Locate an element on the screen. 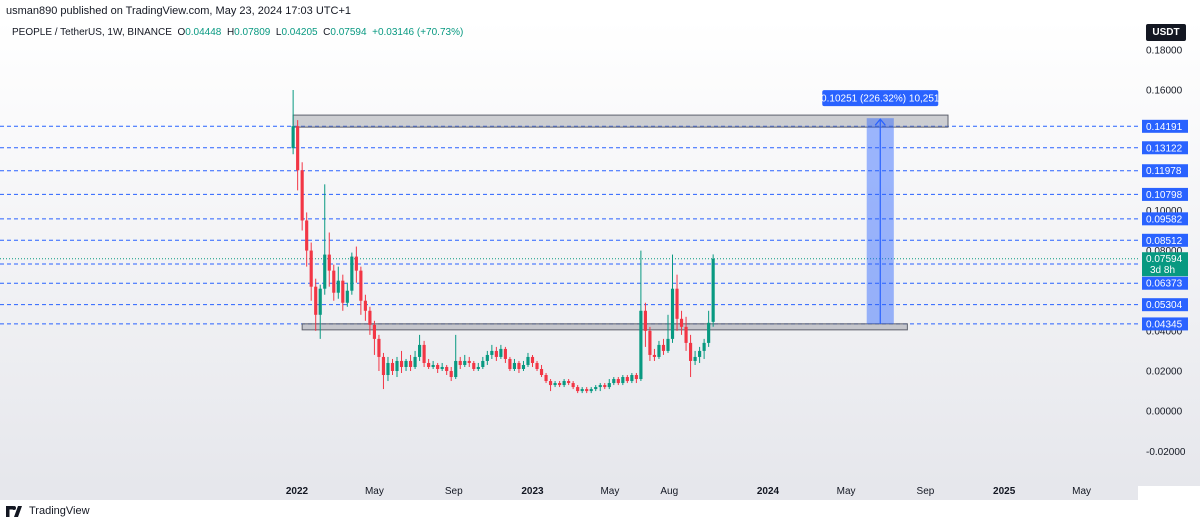 This screenshot has height=526, width=1200. zone-rectangle is located at coordinates (620, 121).